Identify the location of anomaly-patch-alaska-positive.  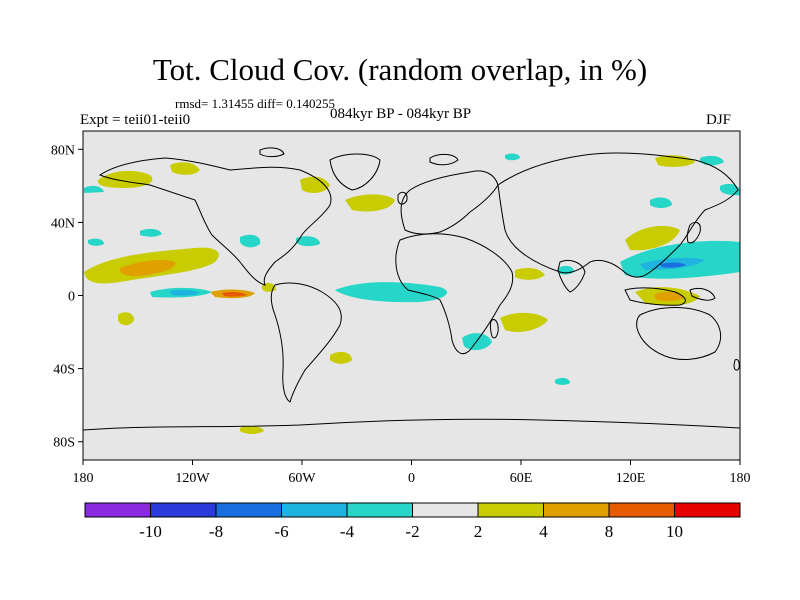
(315, 184).